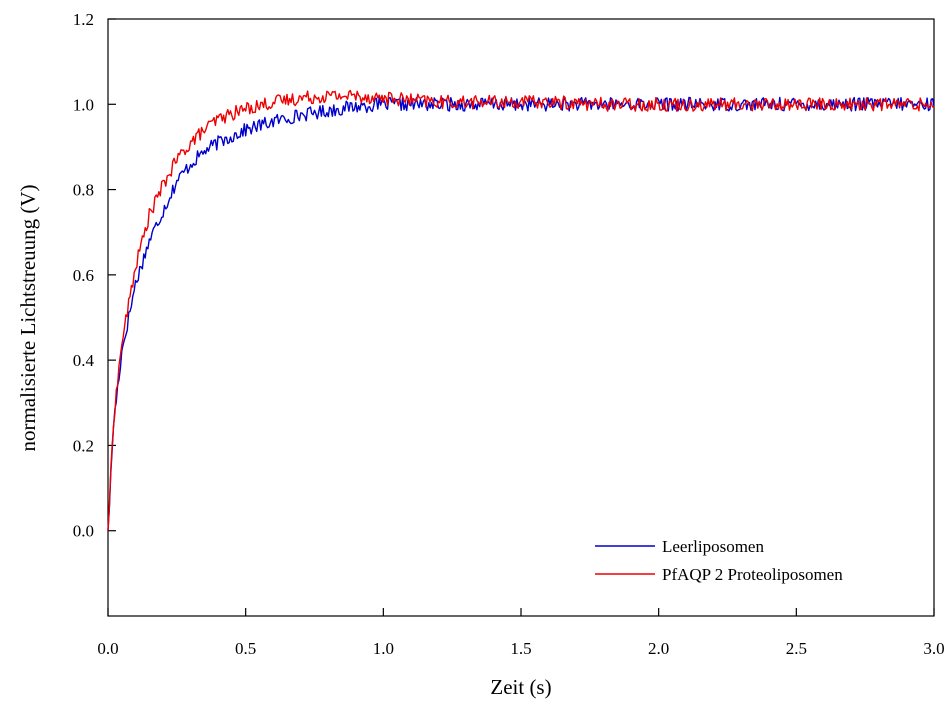 Image resolution: width=952 pixels, height=725 pixels. What do you see at coordinates (520, 648) in the screenshot?
I see `x-tick-label: 1.5` at bounding box center [520, 648].